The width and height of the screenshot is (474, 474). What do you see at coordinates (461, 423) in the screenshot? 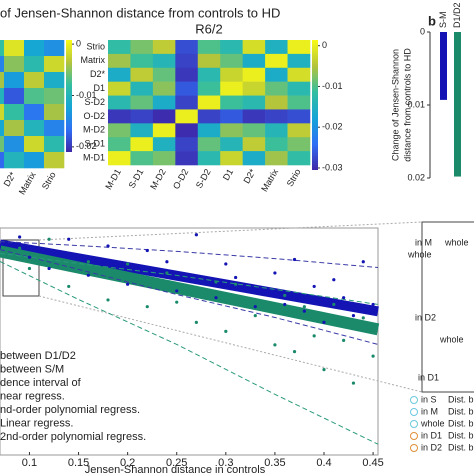
I see `legend-text: Dist. b` at bounding box center [461, 423].